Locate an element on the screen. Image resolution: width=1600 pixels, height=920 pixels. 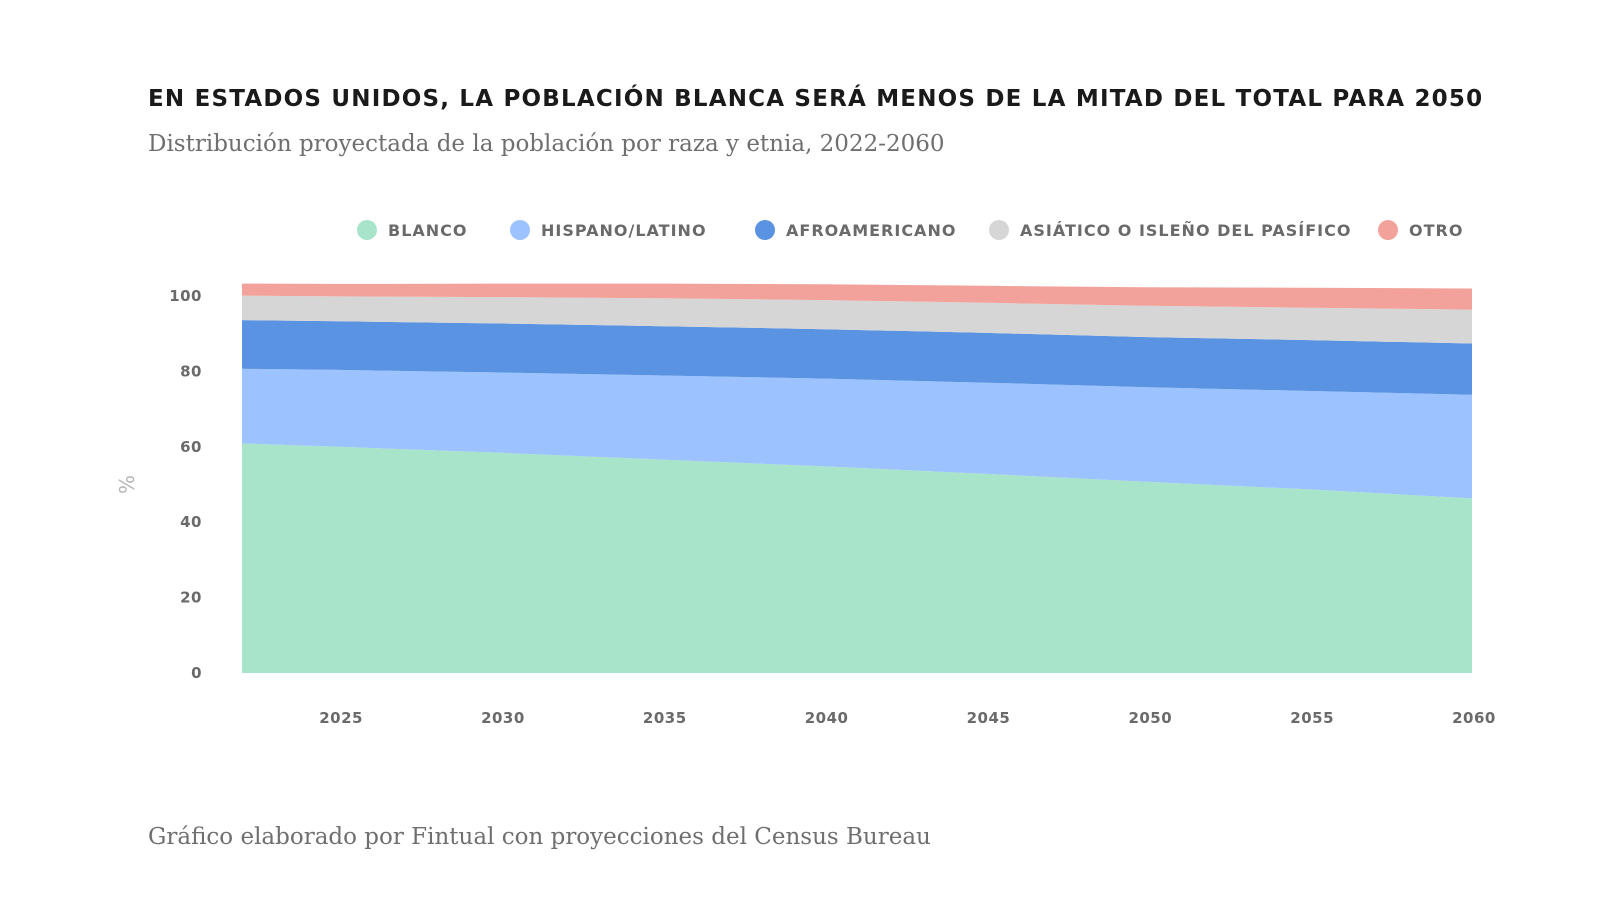
legend-item-asiatico-o-isleno-del-pasifico: ASIÁTICO O ISLEÑO DEL PASÍFICO is located at coordinates (1170, 230).